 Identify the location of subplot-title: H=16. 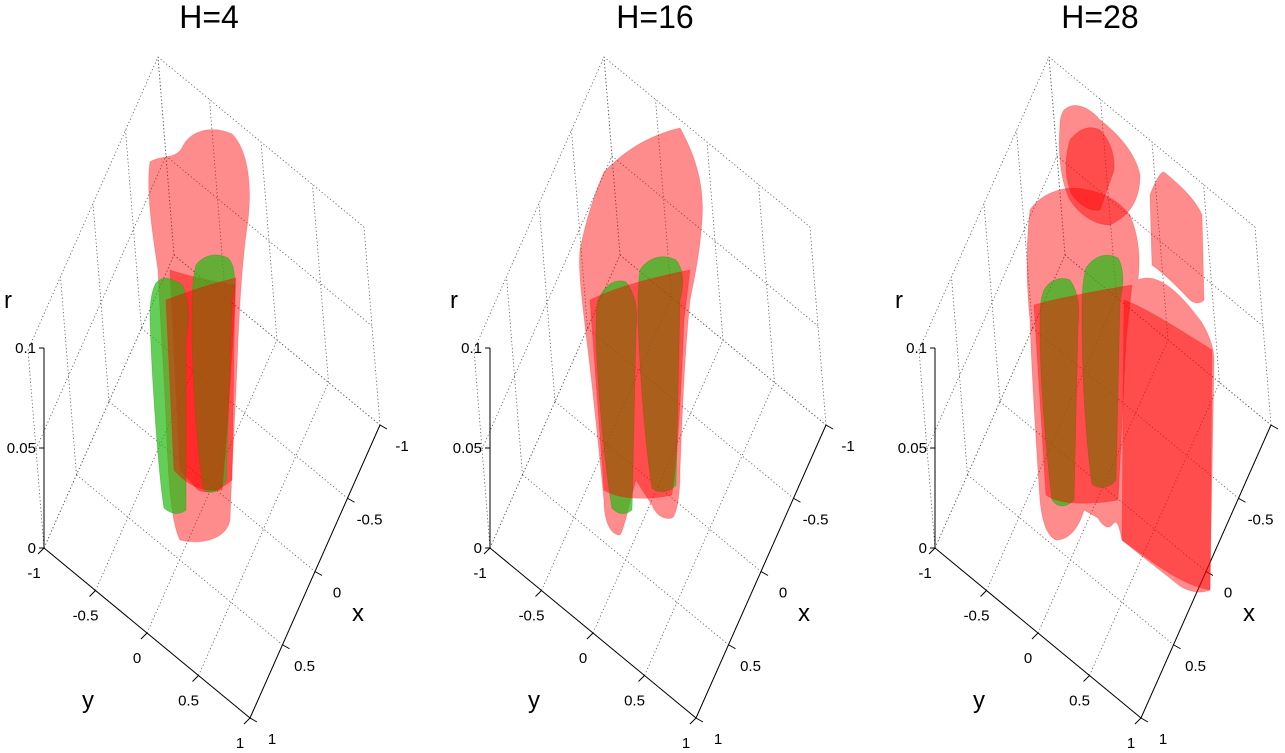
(654, 17).